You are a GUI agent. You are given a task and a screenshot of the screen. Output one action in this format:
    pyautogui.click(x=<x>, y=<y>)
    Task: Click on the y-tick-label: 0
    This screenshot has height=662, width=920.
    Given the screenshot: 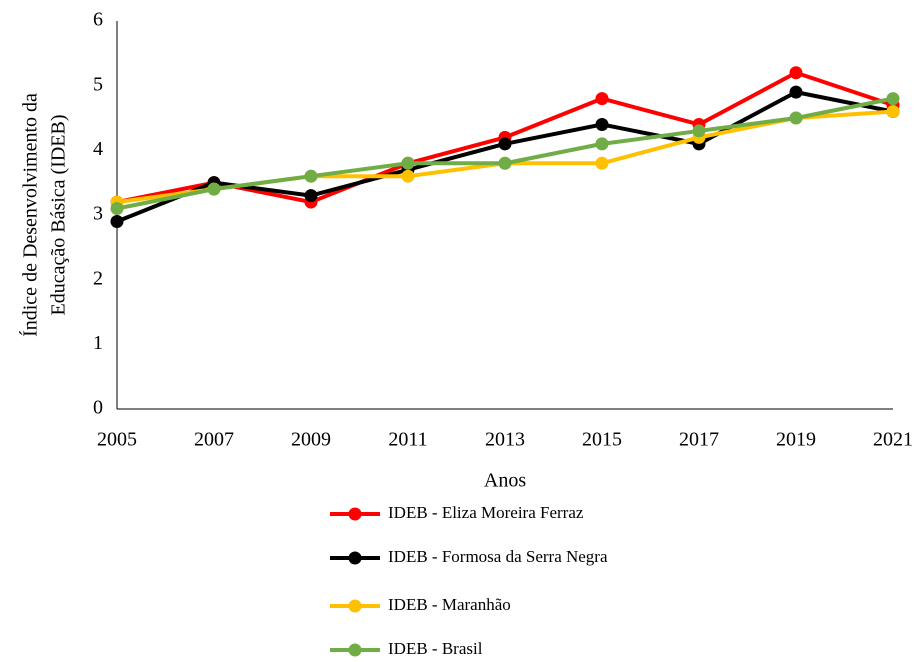 What is the action you would take?
    pyautogui.click(x=98, y=408)
    